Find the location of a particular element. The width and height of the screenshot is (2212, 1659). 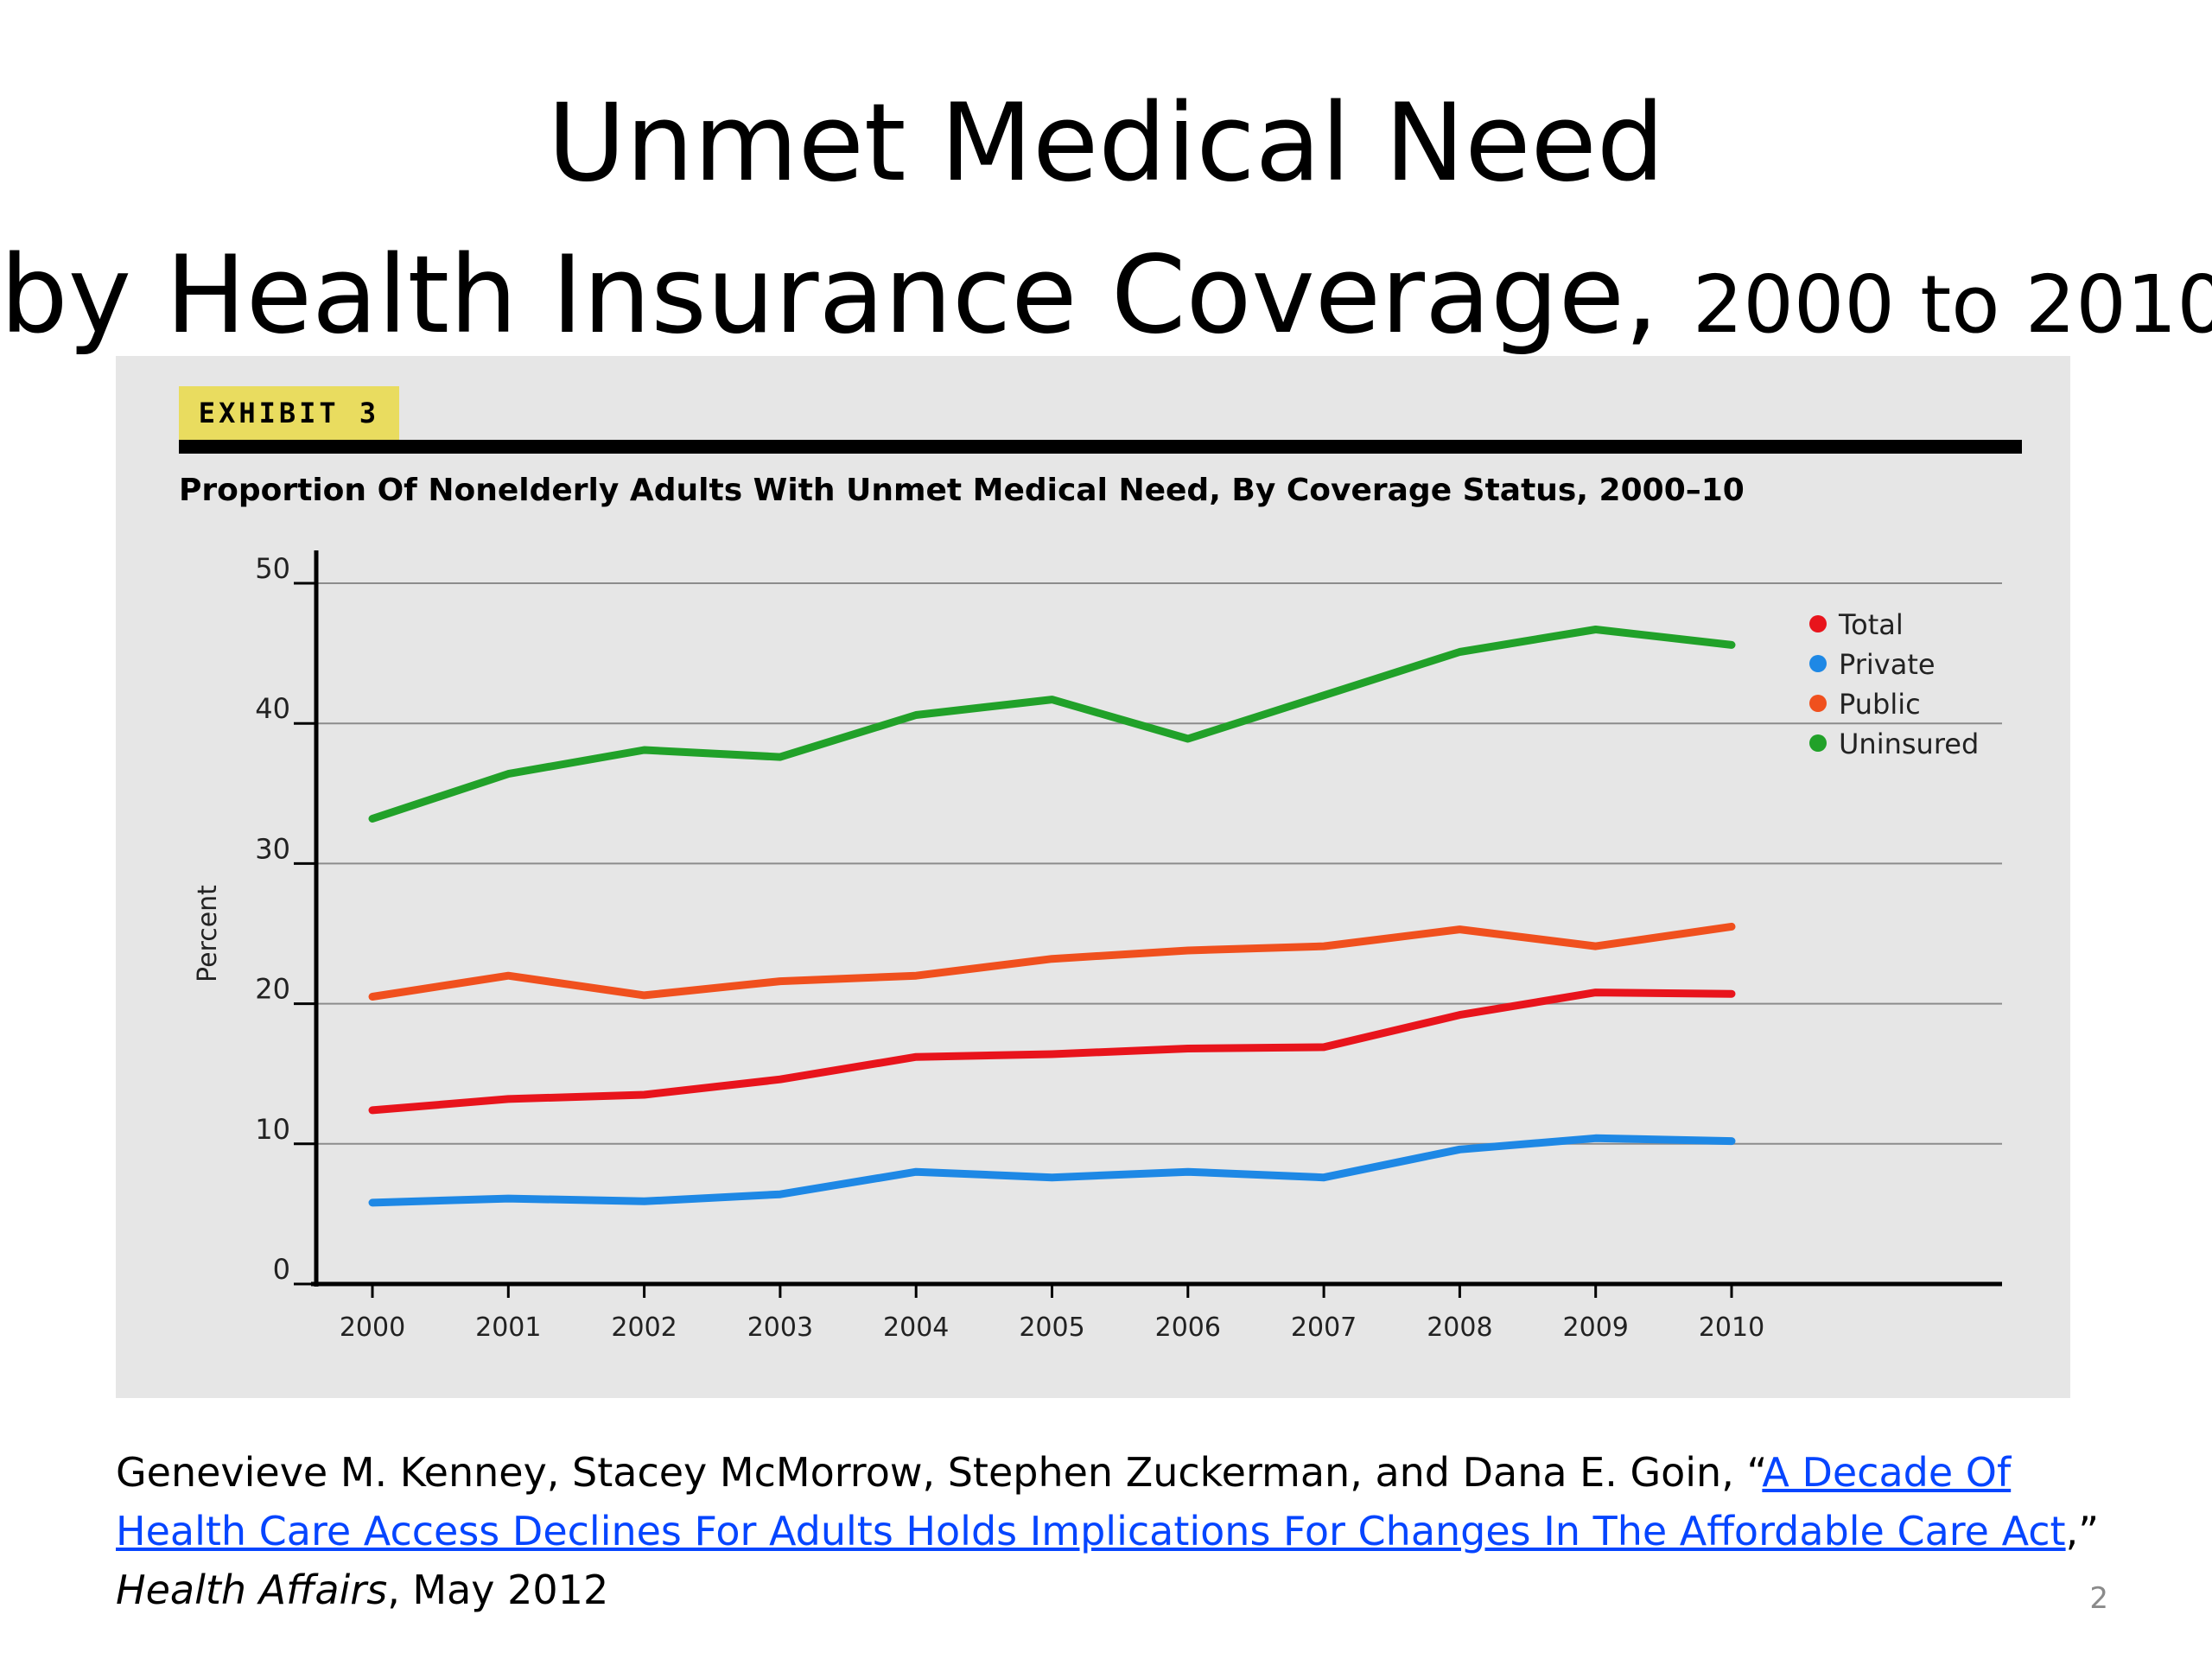

y-tick-label: 40 is located at coordinates (272, 708).